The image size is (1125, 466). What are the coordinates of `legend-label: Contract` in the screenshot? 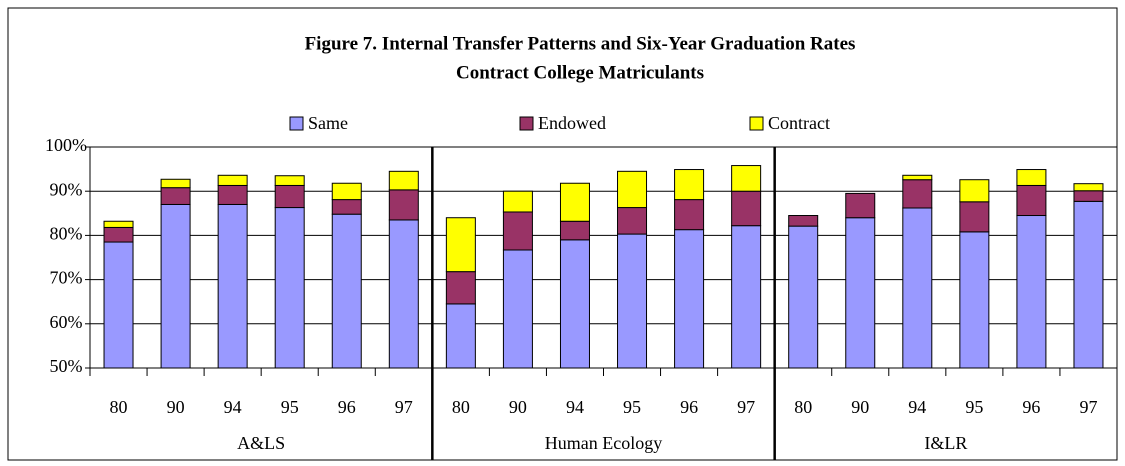 It's located at (799, 123).